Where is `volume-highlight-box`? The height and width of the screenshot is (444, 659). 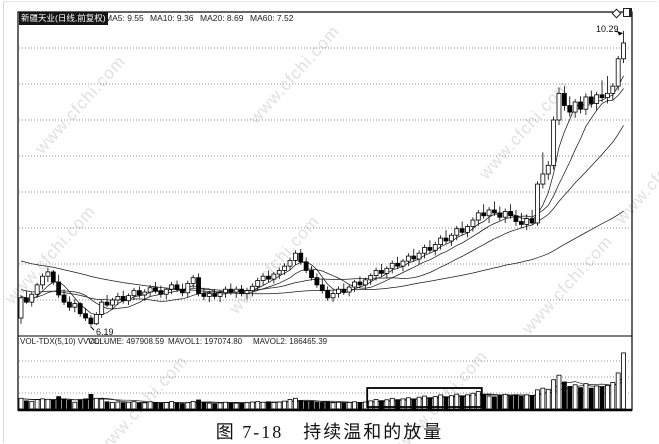 volume-highlight-box is located at coordinates (424, 397).